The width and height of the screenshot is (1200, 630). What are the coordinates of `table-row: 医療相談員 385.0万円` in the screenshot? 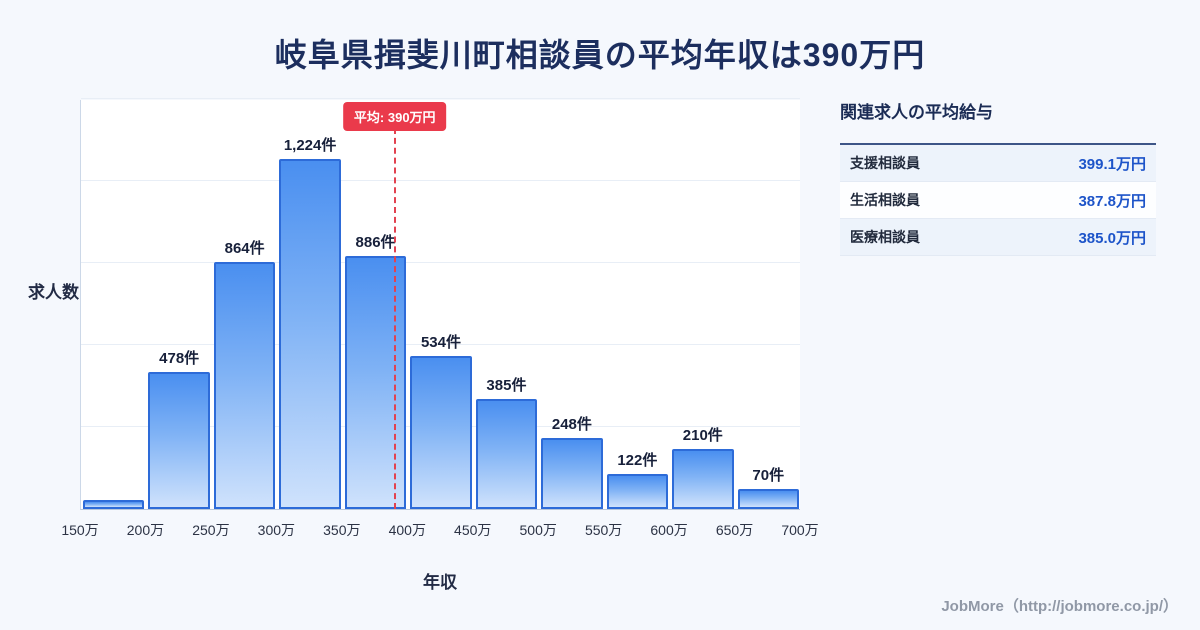 It's located at (998, 237).